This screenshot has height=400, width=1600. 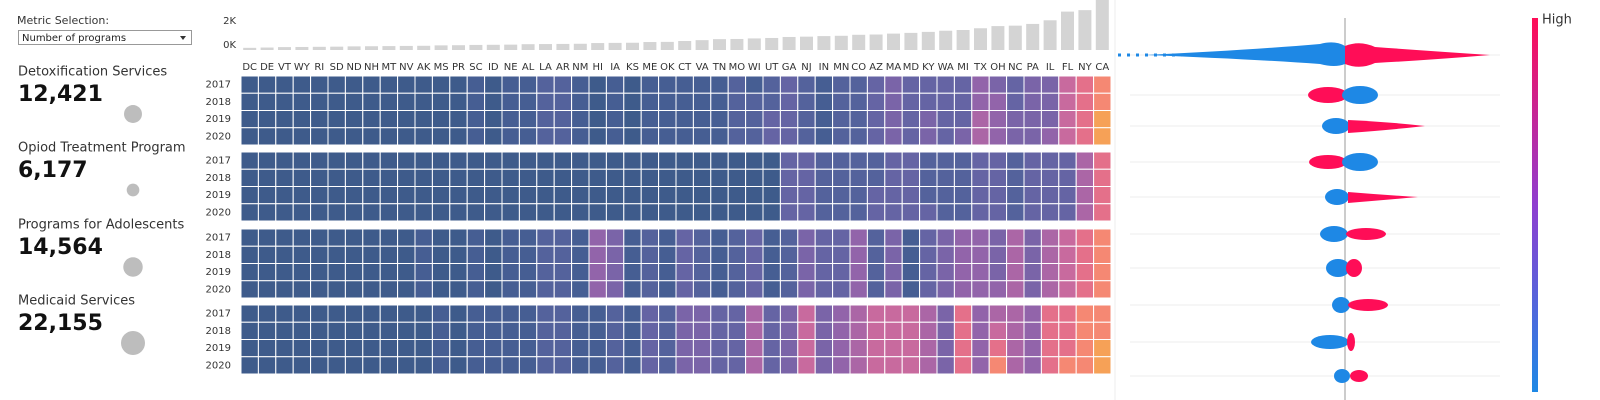 I want to click on metric-name: Detoxification Services, so click(x=92, y=72).